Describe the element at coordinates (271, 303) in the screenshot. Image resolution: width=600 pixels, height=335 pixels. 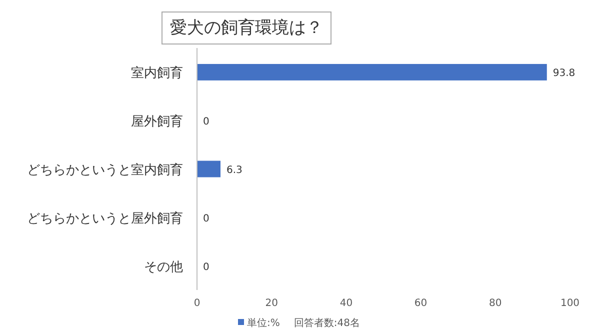
I see `x-tick-label: 20` at that location.